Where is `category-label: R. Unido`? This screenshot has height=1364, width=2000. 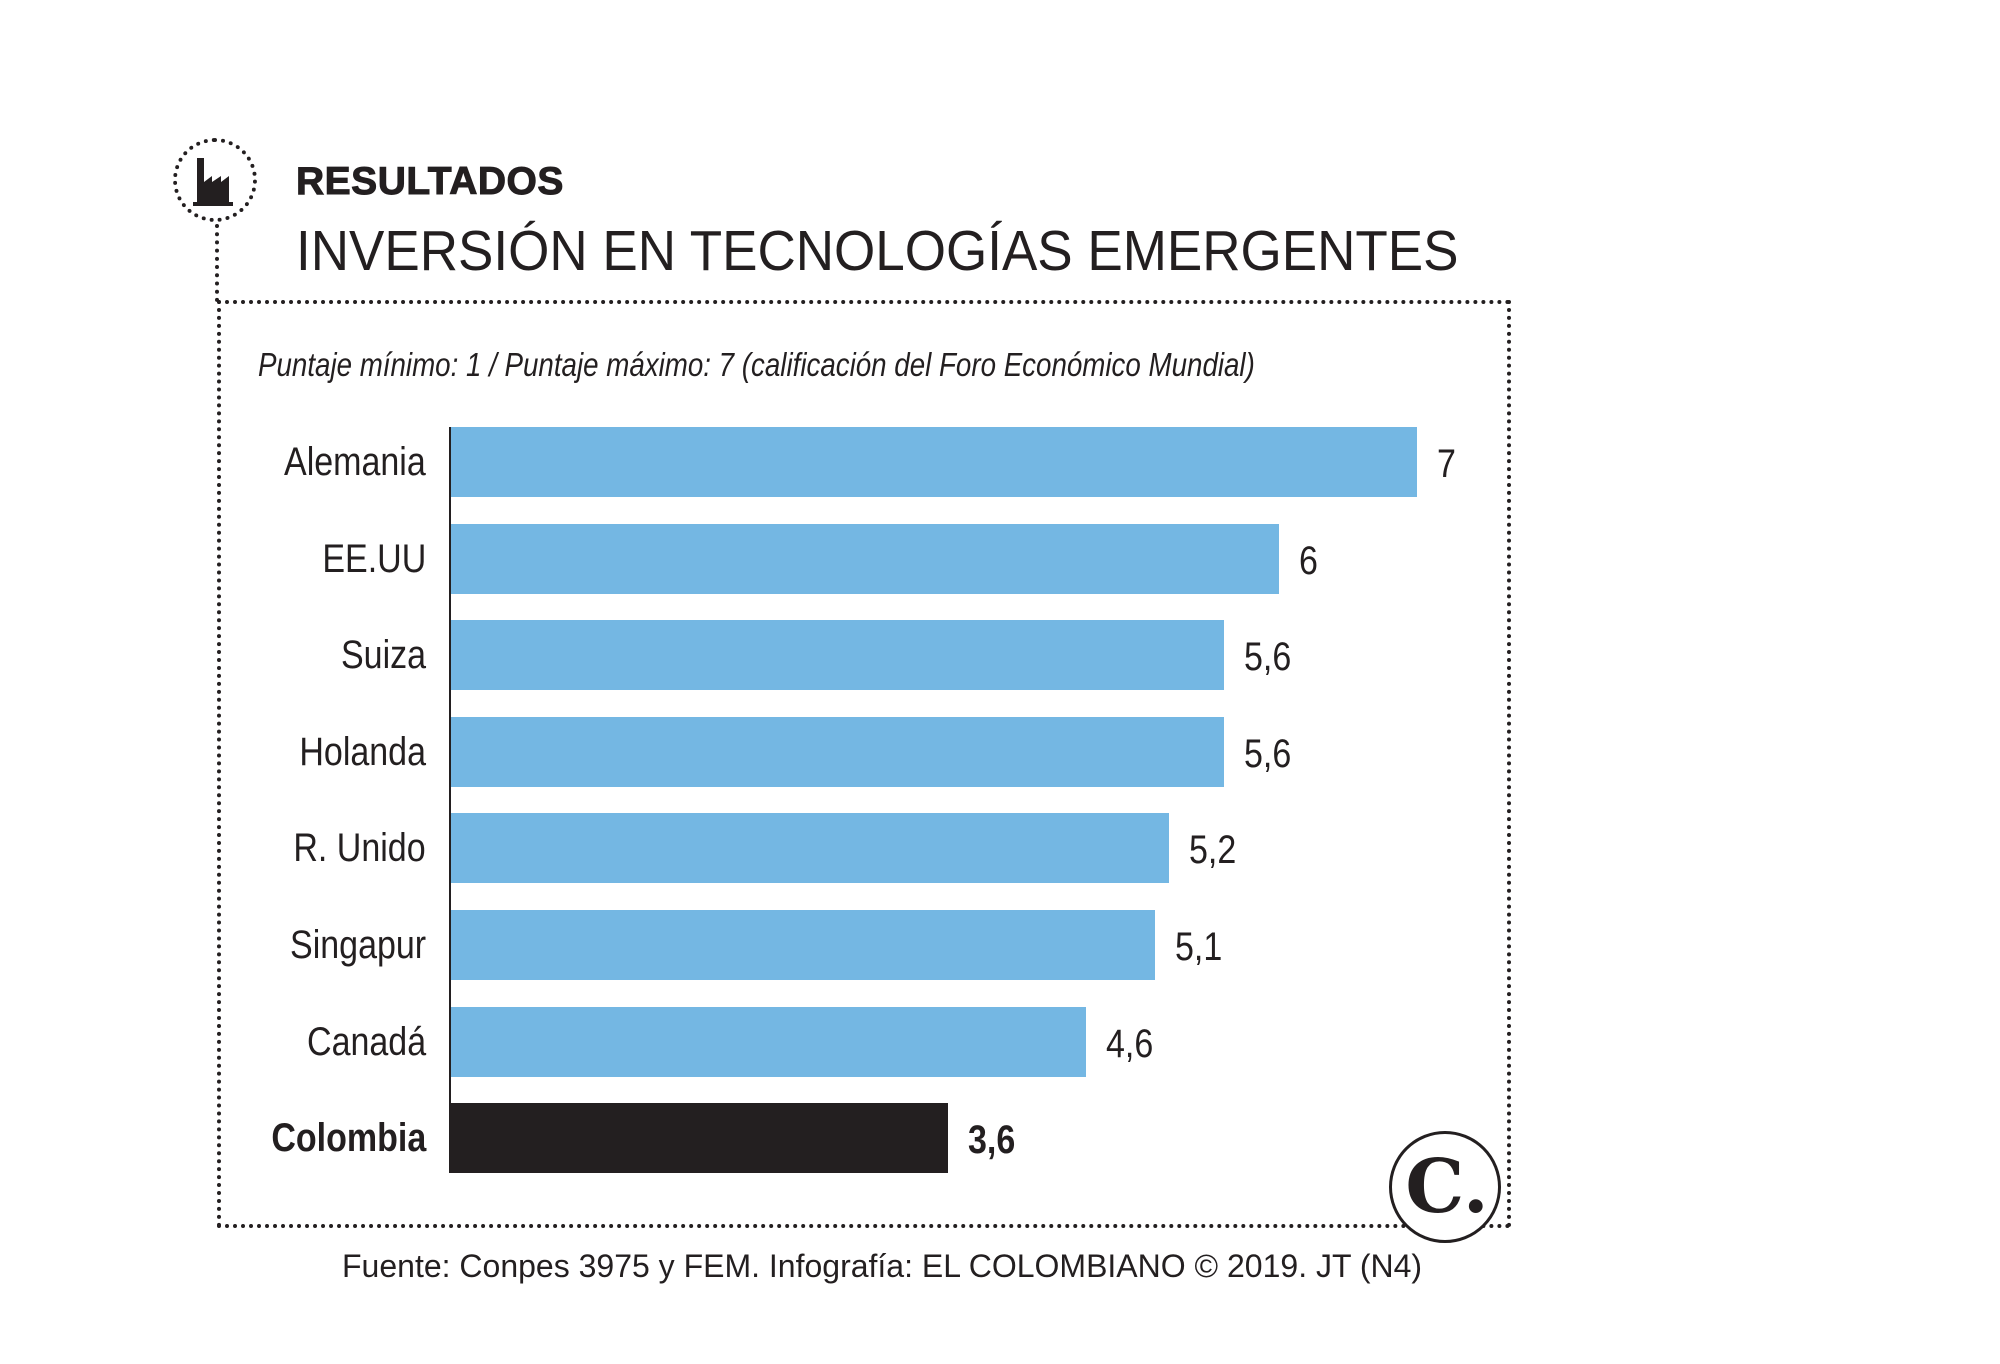
category-label: R. Unido is located at coordinates (359, 848).